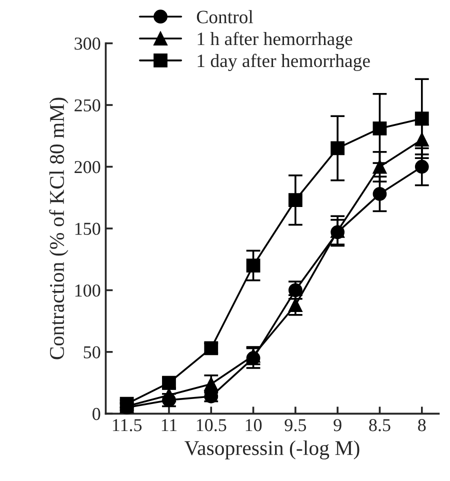 This screenshot has height=481, width=450. Describe the element at coordinates (87, 228) in the screenshot. I see `y-tick-label: 150` at that location.